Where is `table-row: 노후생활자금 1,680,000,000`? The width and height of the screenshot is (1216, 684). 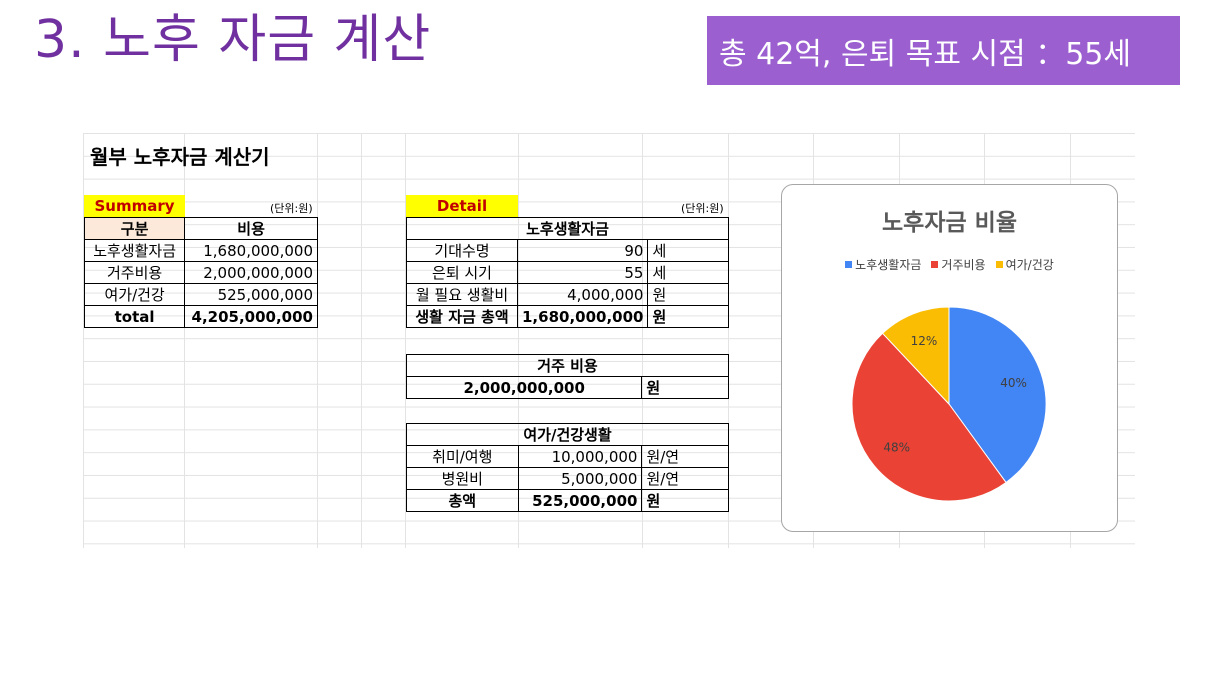 table-row: 노후생활자금 1,680,000,000 is located at coordinates (200, 250).